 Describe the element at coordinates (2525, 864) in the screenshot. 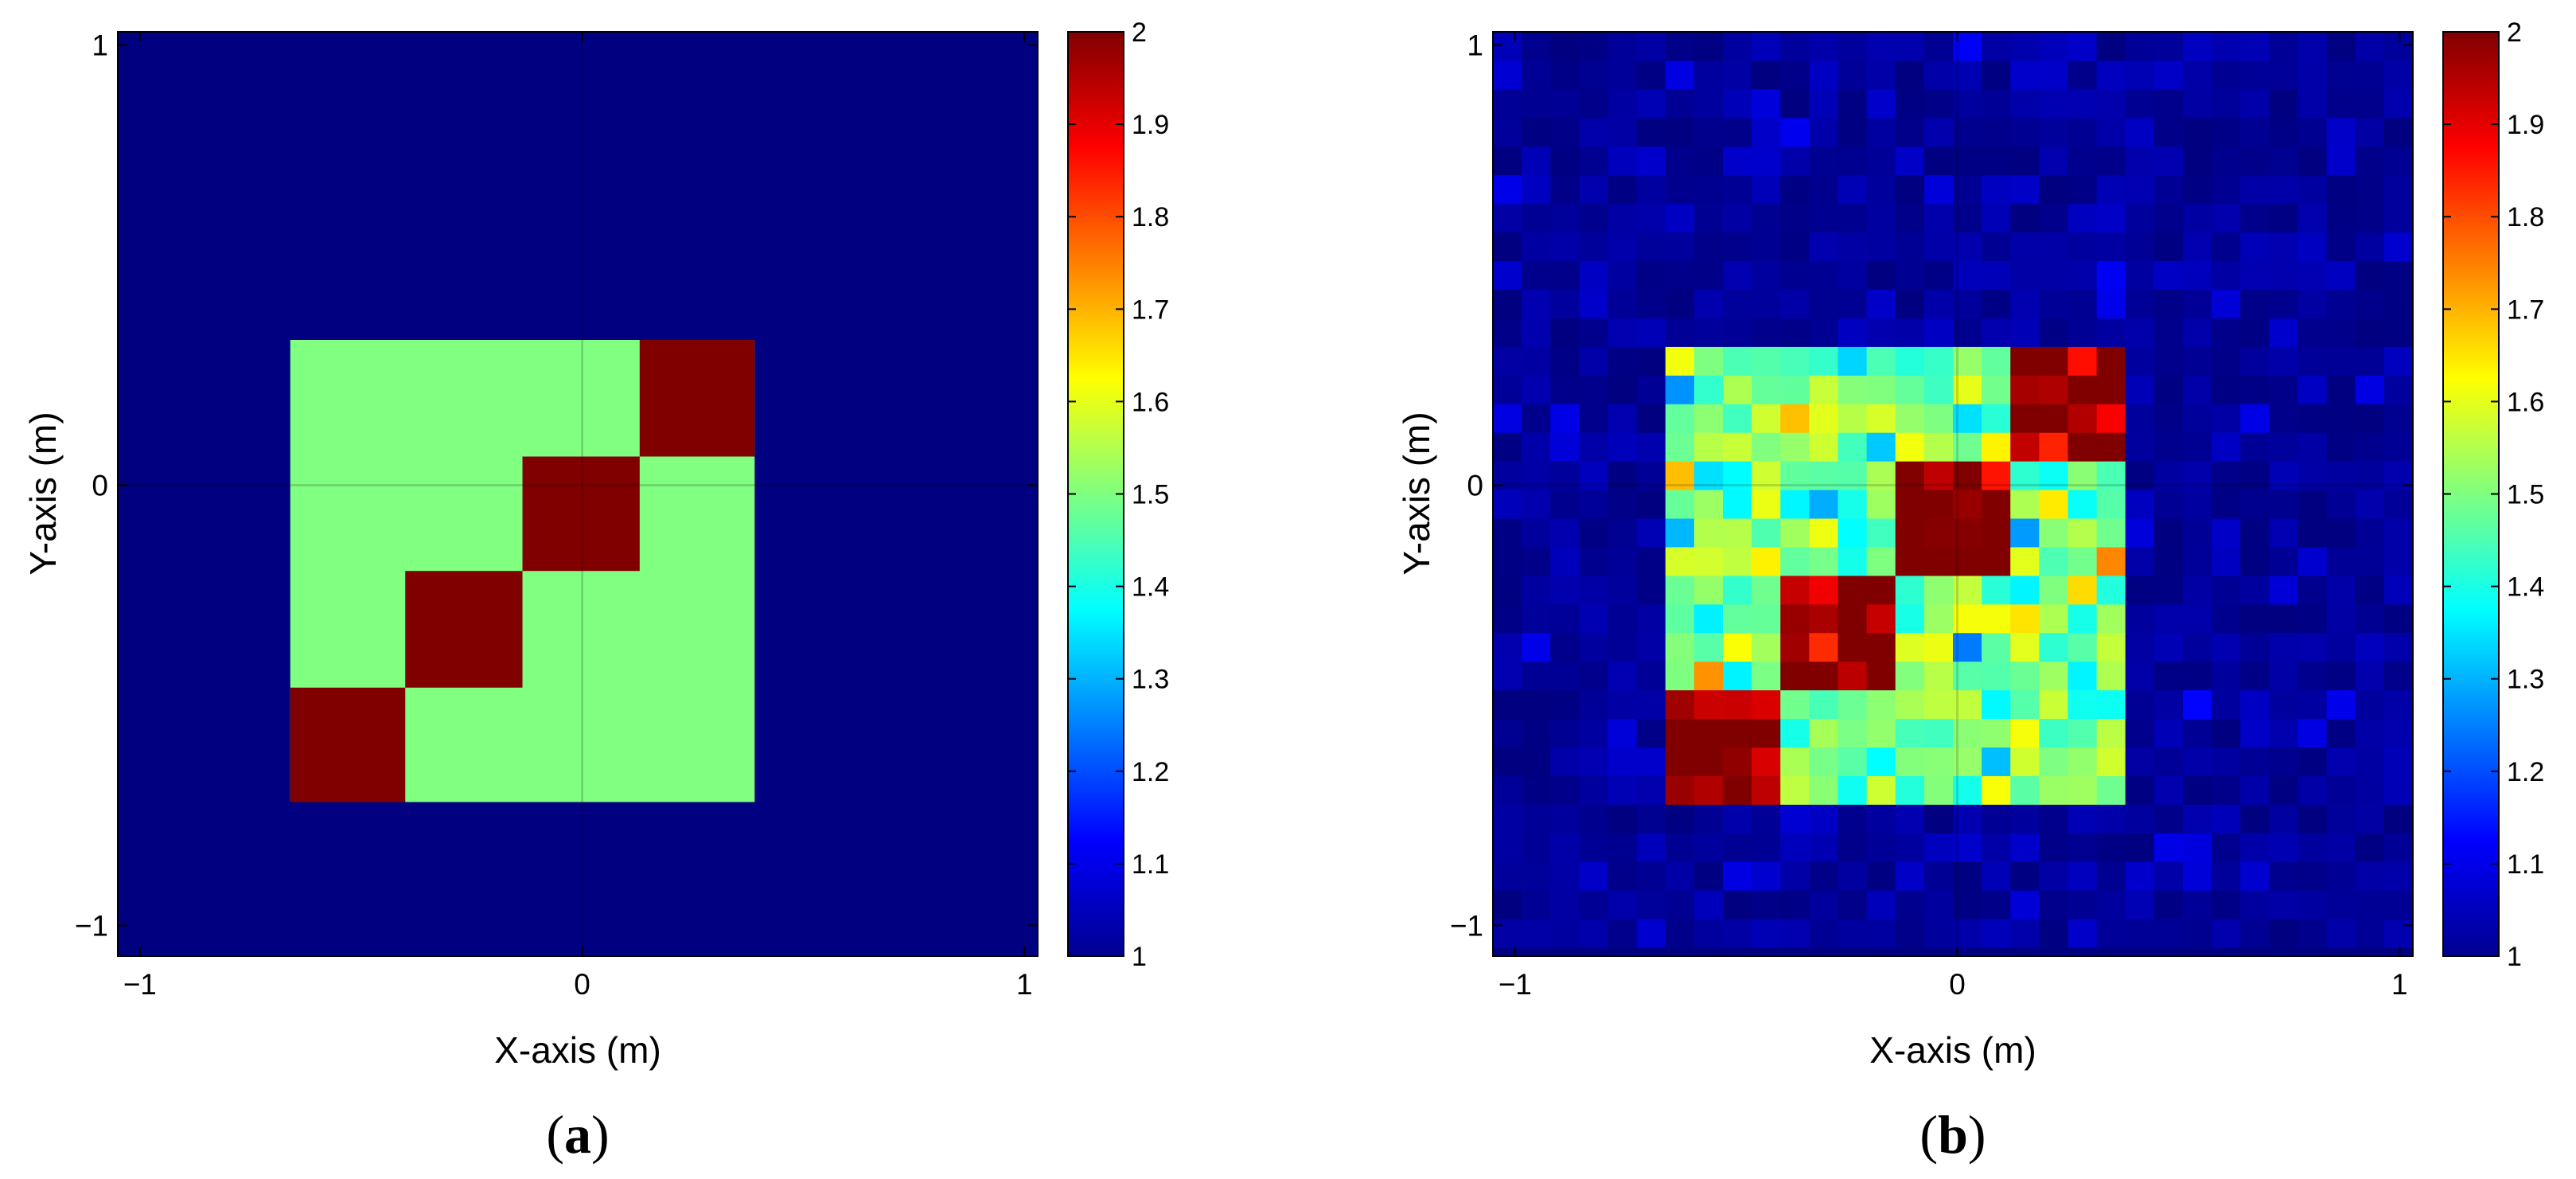

I see `colorbar-tick-label: 1.1` at that location.